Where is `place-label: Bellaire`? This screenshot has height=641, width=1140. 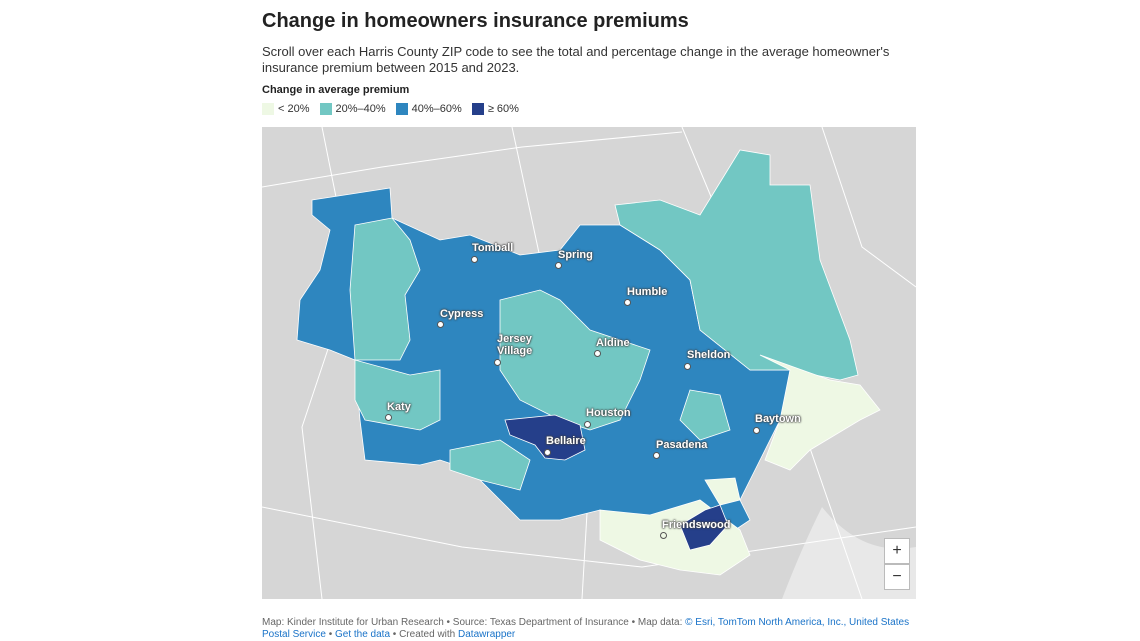
place-label: Bellaire is located at coordinates (566, 441).